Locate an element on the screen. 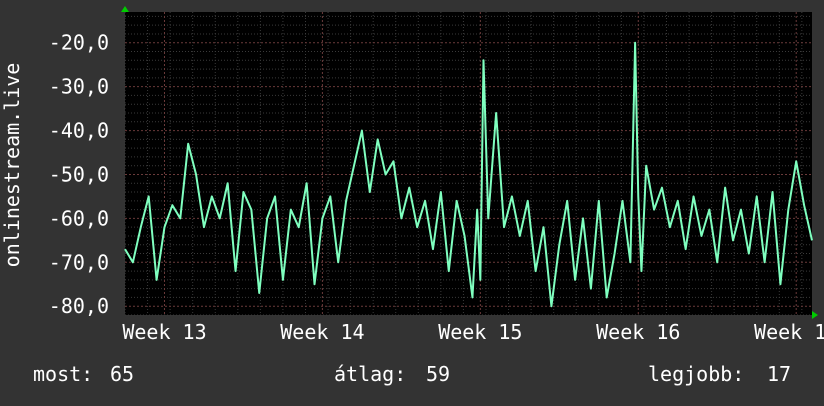  x-tick-label: Week 17 is located at coordinates (789, 332).